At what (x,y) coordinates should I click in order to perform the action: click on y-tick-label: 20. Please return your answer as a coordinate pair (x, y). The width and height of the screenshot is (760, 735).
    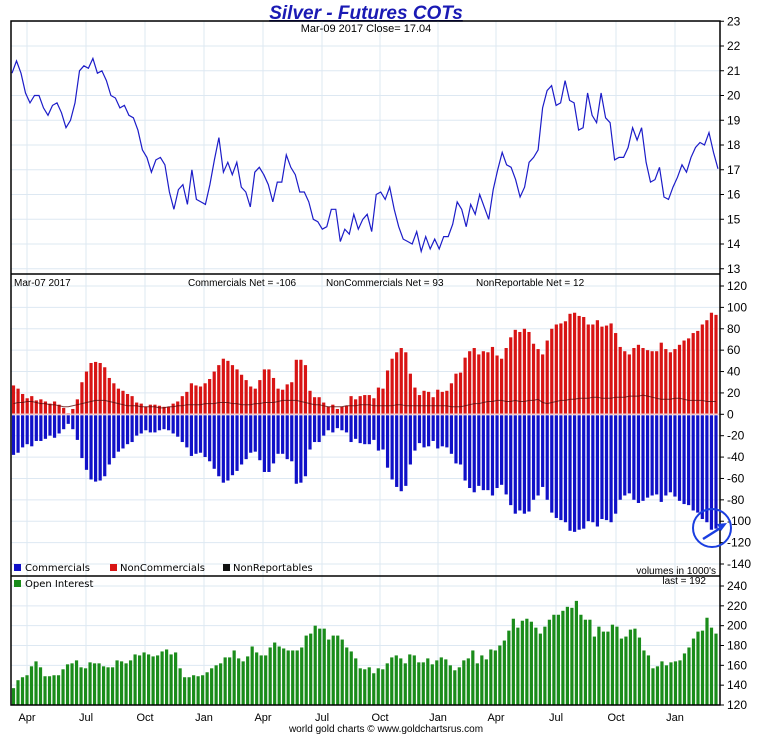
    Looking at the image, I should click on (734, 96).